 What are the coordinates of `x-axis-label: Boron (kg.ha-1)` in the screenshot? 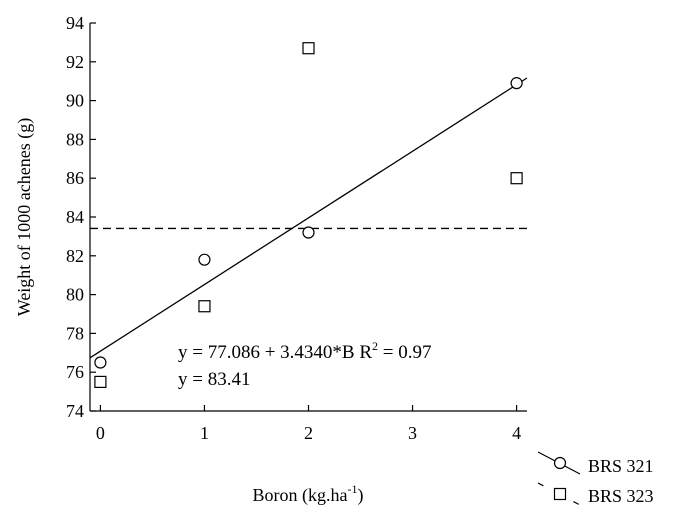 It's located at (308, 494).